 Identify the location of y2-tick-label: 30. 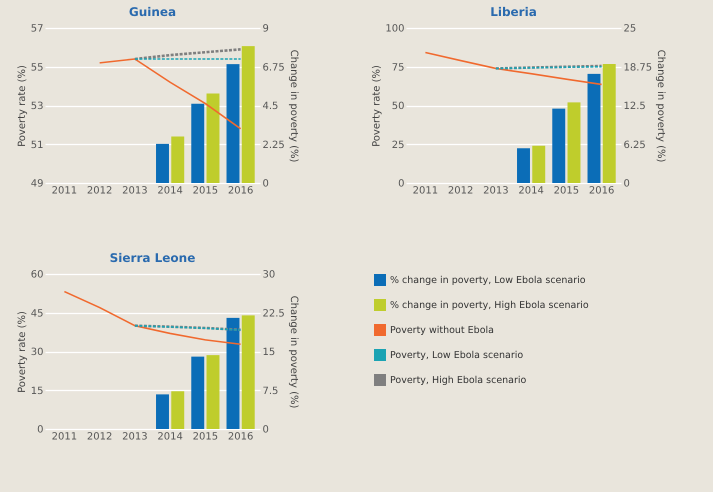
(269, 275).